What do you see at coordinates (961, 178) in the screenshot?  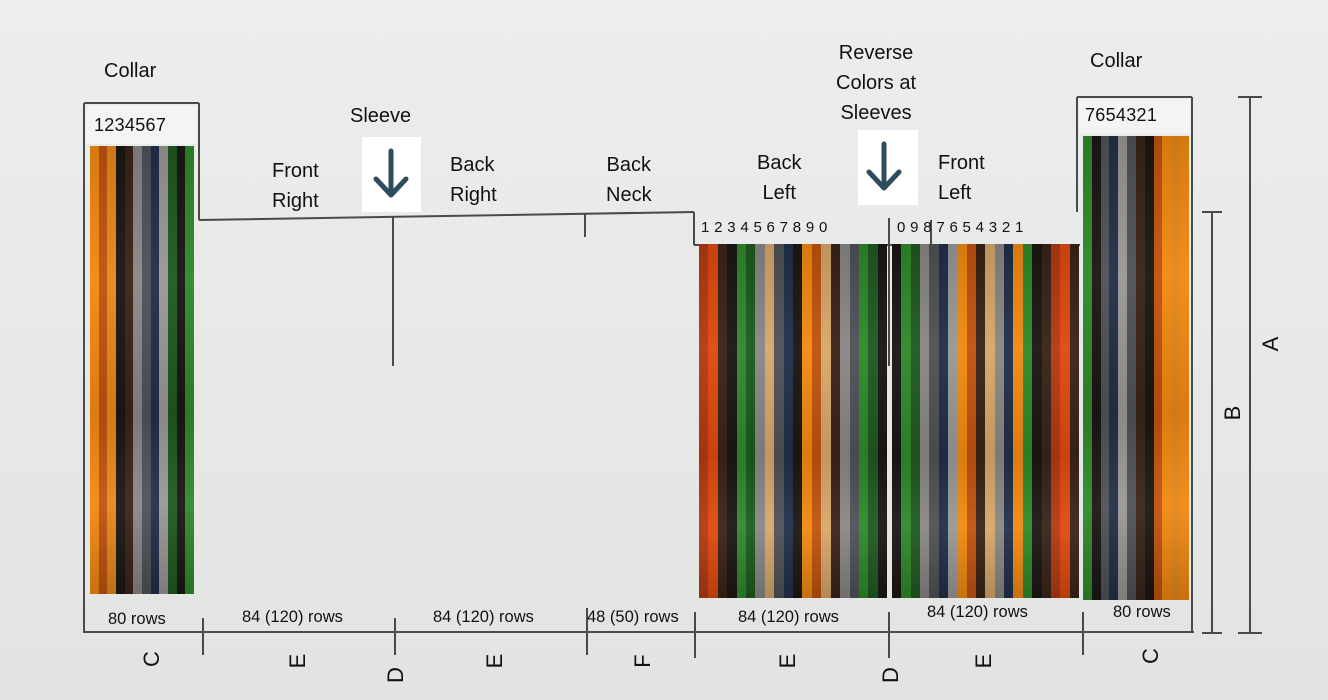 I see `front-left-label: Front Left` at bounding box center [961, 178].